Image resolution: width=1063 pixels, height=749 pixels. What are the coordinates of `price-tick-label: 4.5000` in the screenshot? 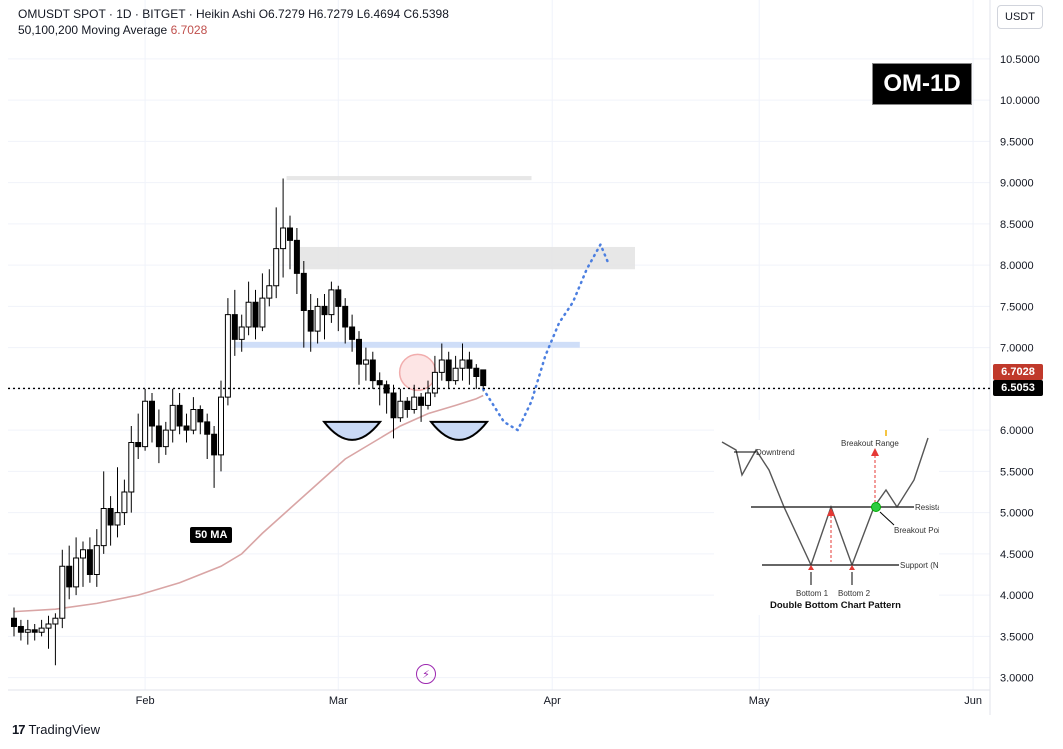 It's located at (1017, 555).